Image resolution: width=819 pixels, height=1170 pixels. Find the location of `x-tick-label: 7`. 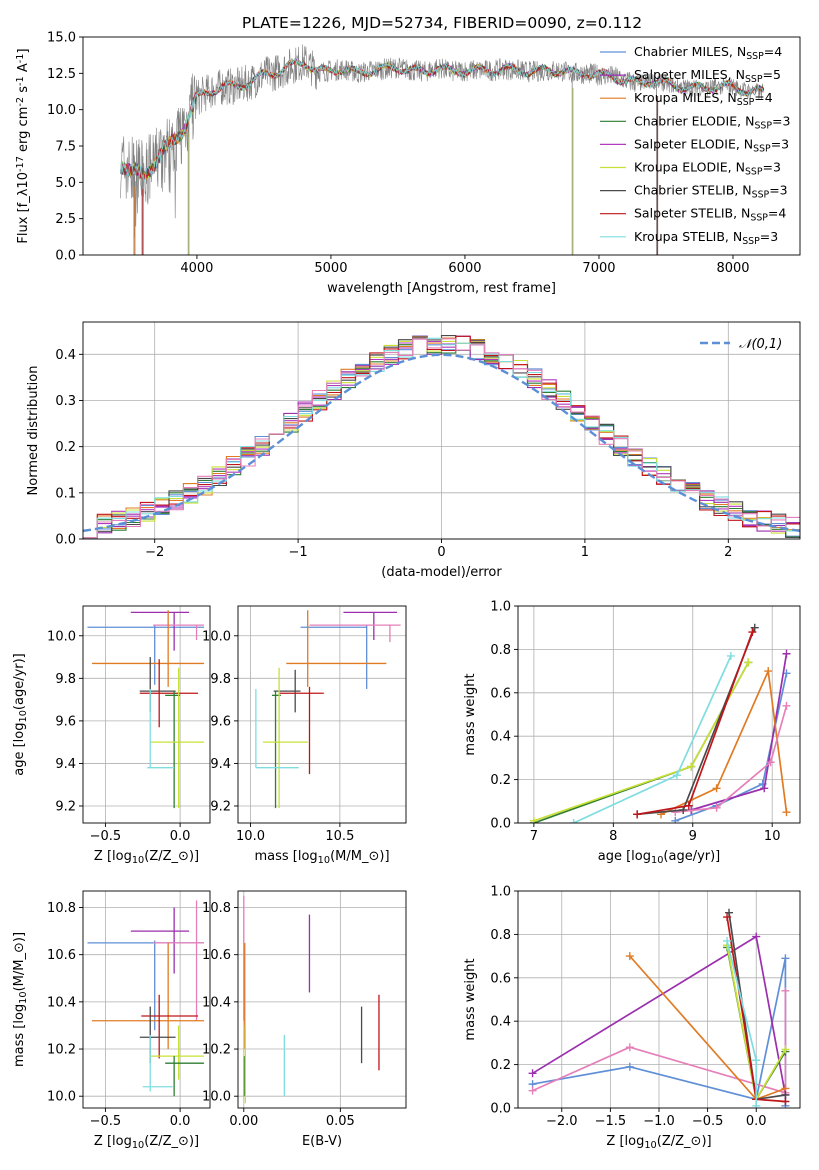

x-tick-label: 7 is located at coordinates (534, 836).